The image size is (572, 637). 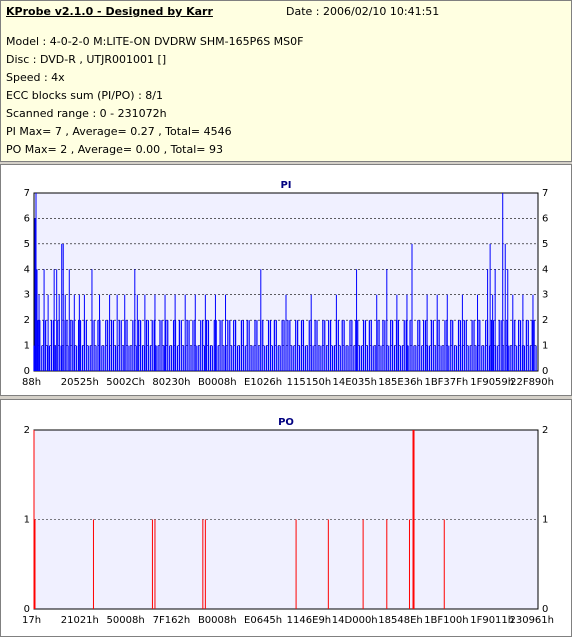 I want to click on x-tick-label: 230961h, so click(x=531, y=620).